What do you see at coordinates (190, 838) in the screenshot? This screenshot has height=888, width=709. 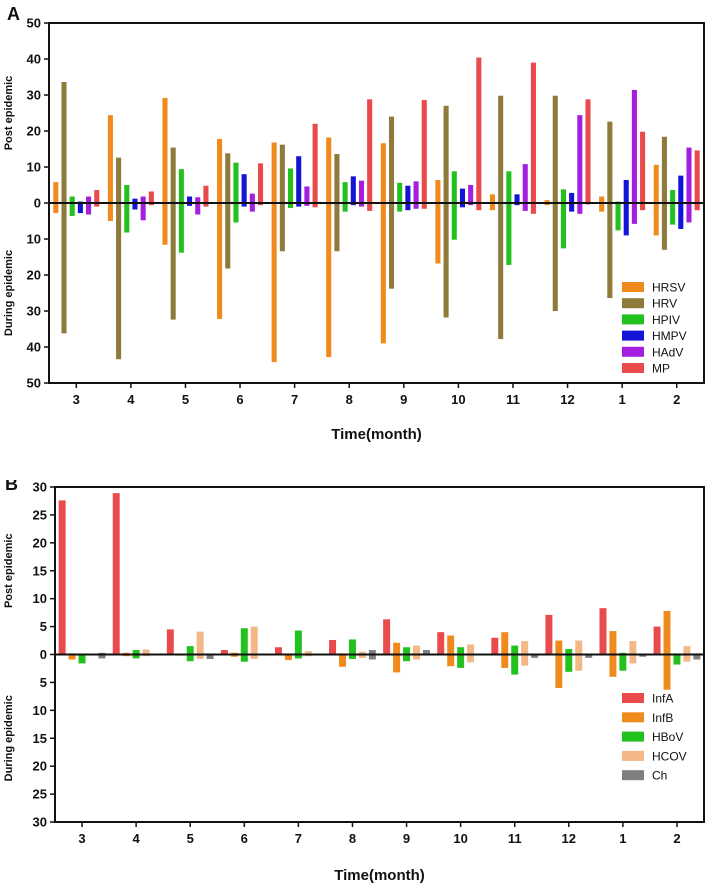 I see `x-tick-label: 5` at bounding box center [190, 838].